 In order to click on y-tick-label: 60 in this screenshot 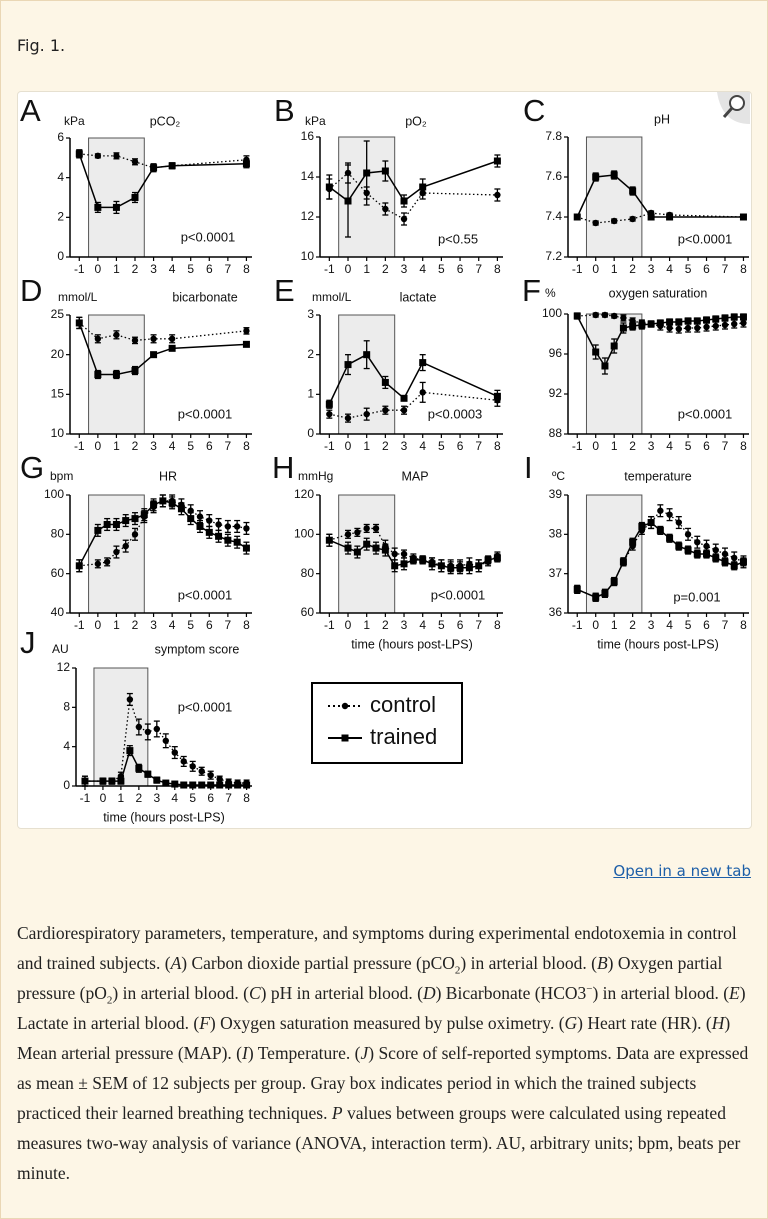, I will do `click(58, 573)`.